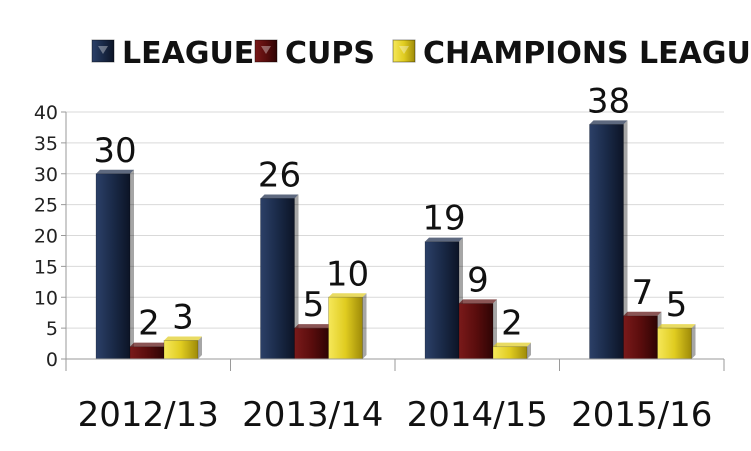 The width and height of the screenshot is (751, 451). What do you see at coordinates (347, 274) in the screenshot?
I see `data-label: 10` at bounding box center [347, 274].